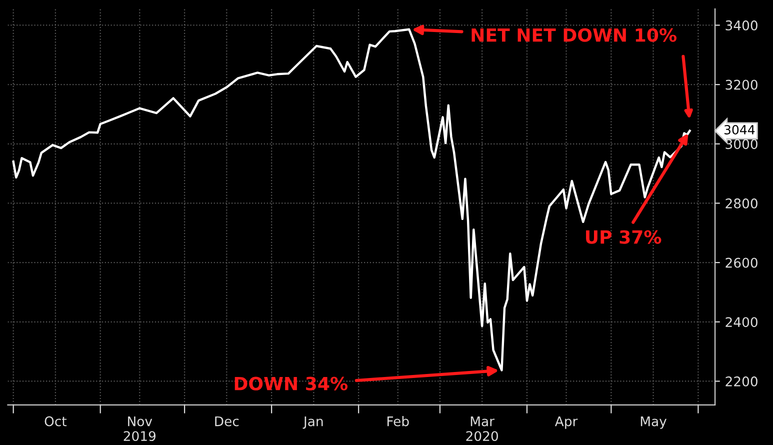 The width and height of the screenshot is (773, 445). I want to click on annotation: DOWN 34%, so click(291, 383).